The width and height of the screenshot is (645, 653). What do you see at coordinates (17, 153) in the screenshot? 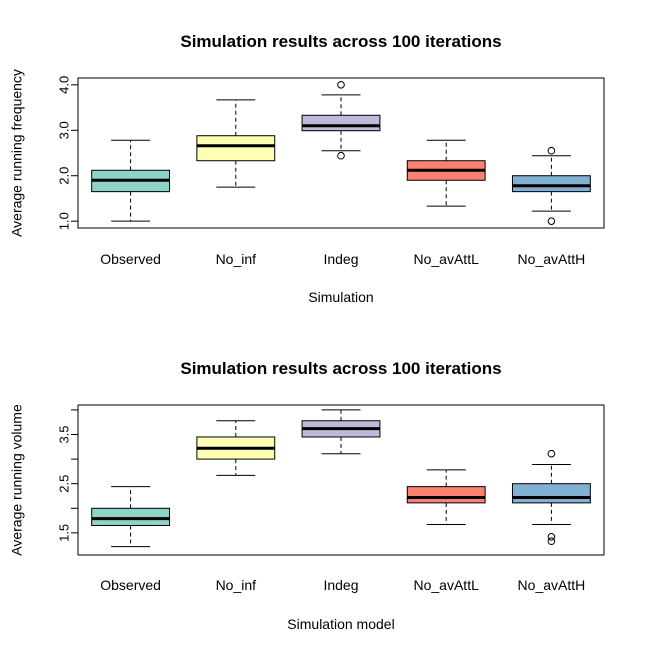
I see `y-axis-label: Average running frequency` at bounding box center [17, 153].